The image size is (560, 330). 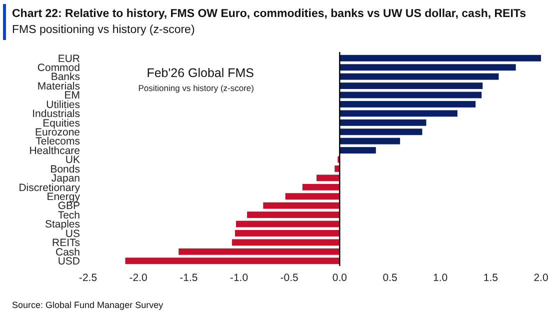 What do you see at coordinates (63, 197) in the screenshot?
I see `y-tick-label: Energy` at bounding box center [63, 197].